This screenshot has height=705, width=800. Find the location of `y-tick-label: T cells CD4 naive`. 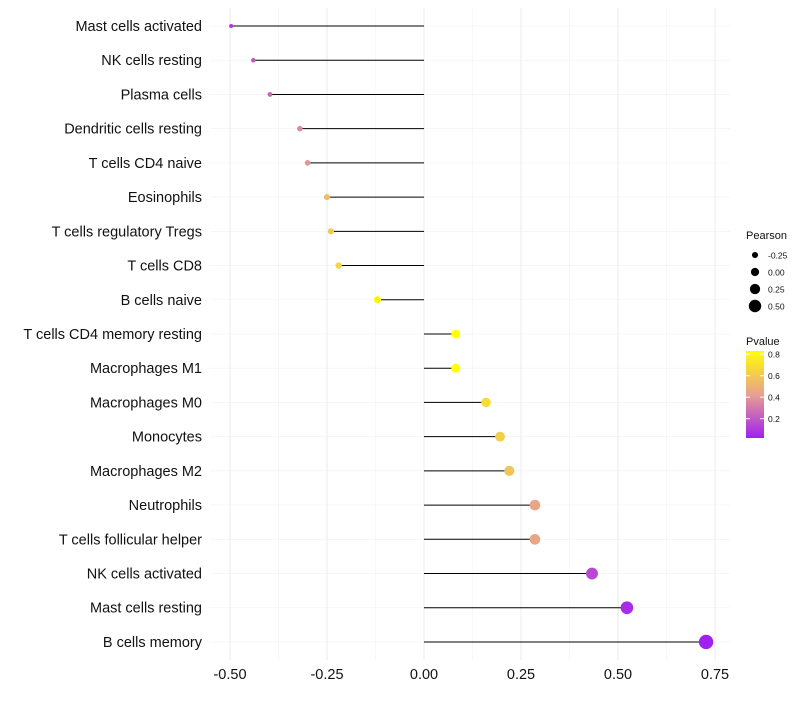

y-tick-label: T cells CD4 naive is located at coordinates (145, 164).